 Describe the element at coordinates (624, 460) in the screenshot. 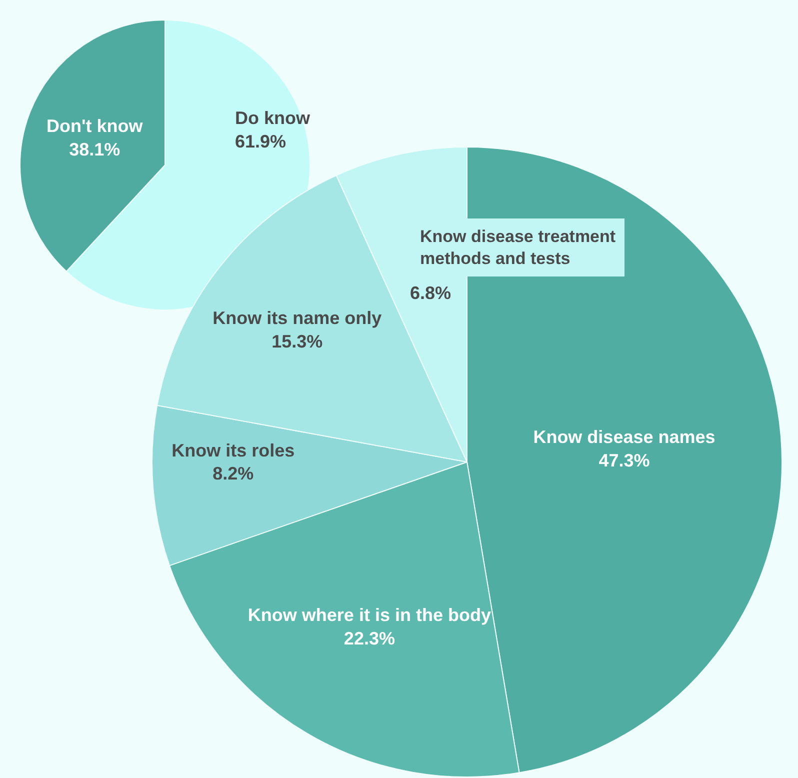

I see `data-label: 47.3%` at that location.